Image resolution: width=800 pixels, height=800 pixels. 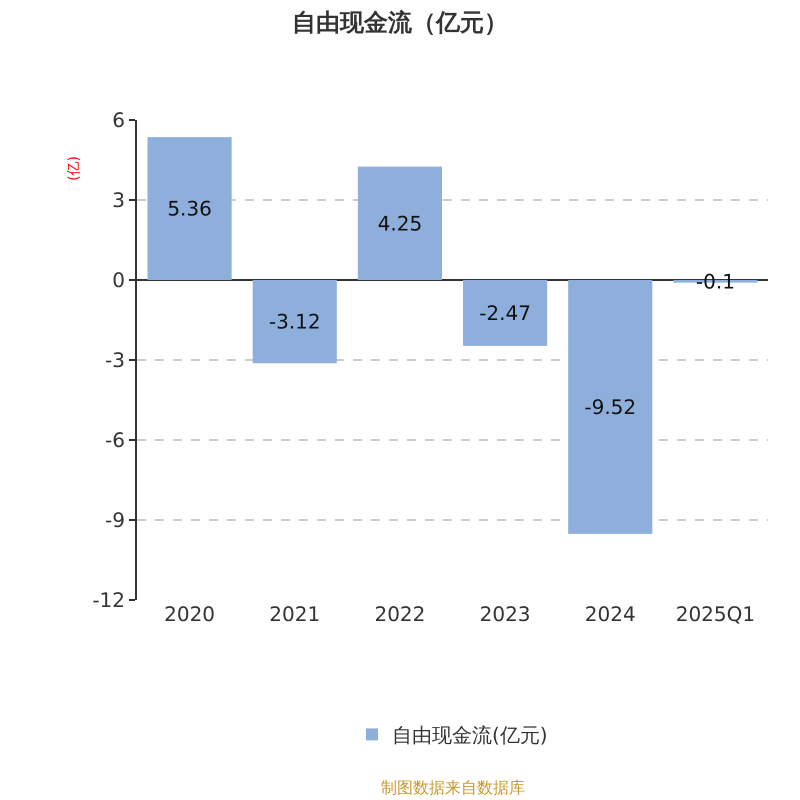 What do you see at coordinates (470, 735) in the screenshot?
I see `legend-label: 自由现金流(亿元)` at bounding box center [470, 735].